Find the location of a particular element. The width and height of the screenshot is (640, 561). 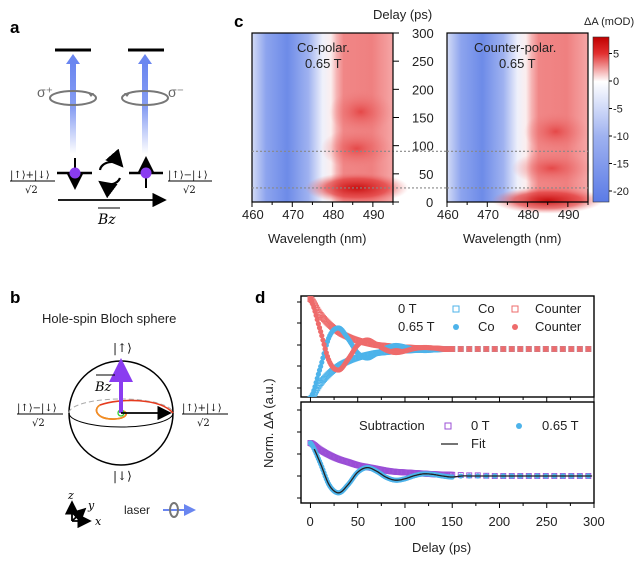

coordinate-axes-icon: z y x is located at coordinates (83, 509).